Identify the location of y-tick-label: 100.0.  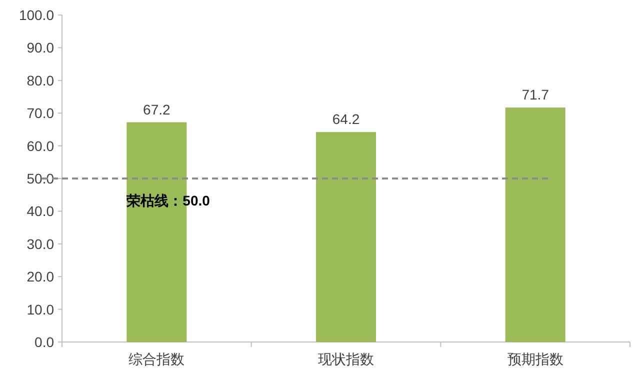
(36, 15).